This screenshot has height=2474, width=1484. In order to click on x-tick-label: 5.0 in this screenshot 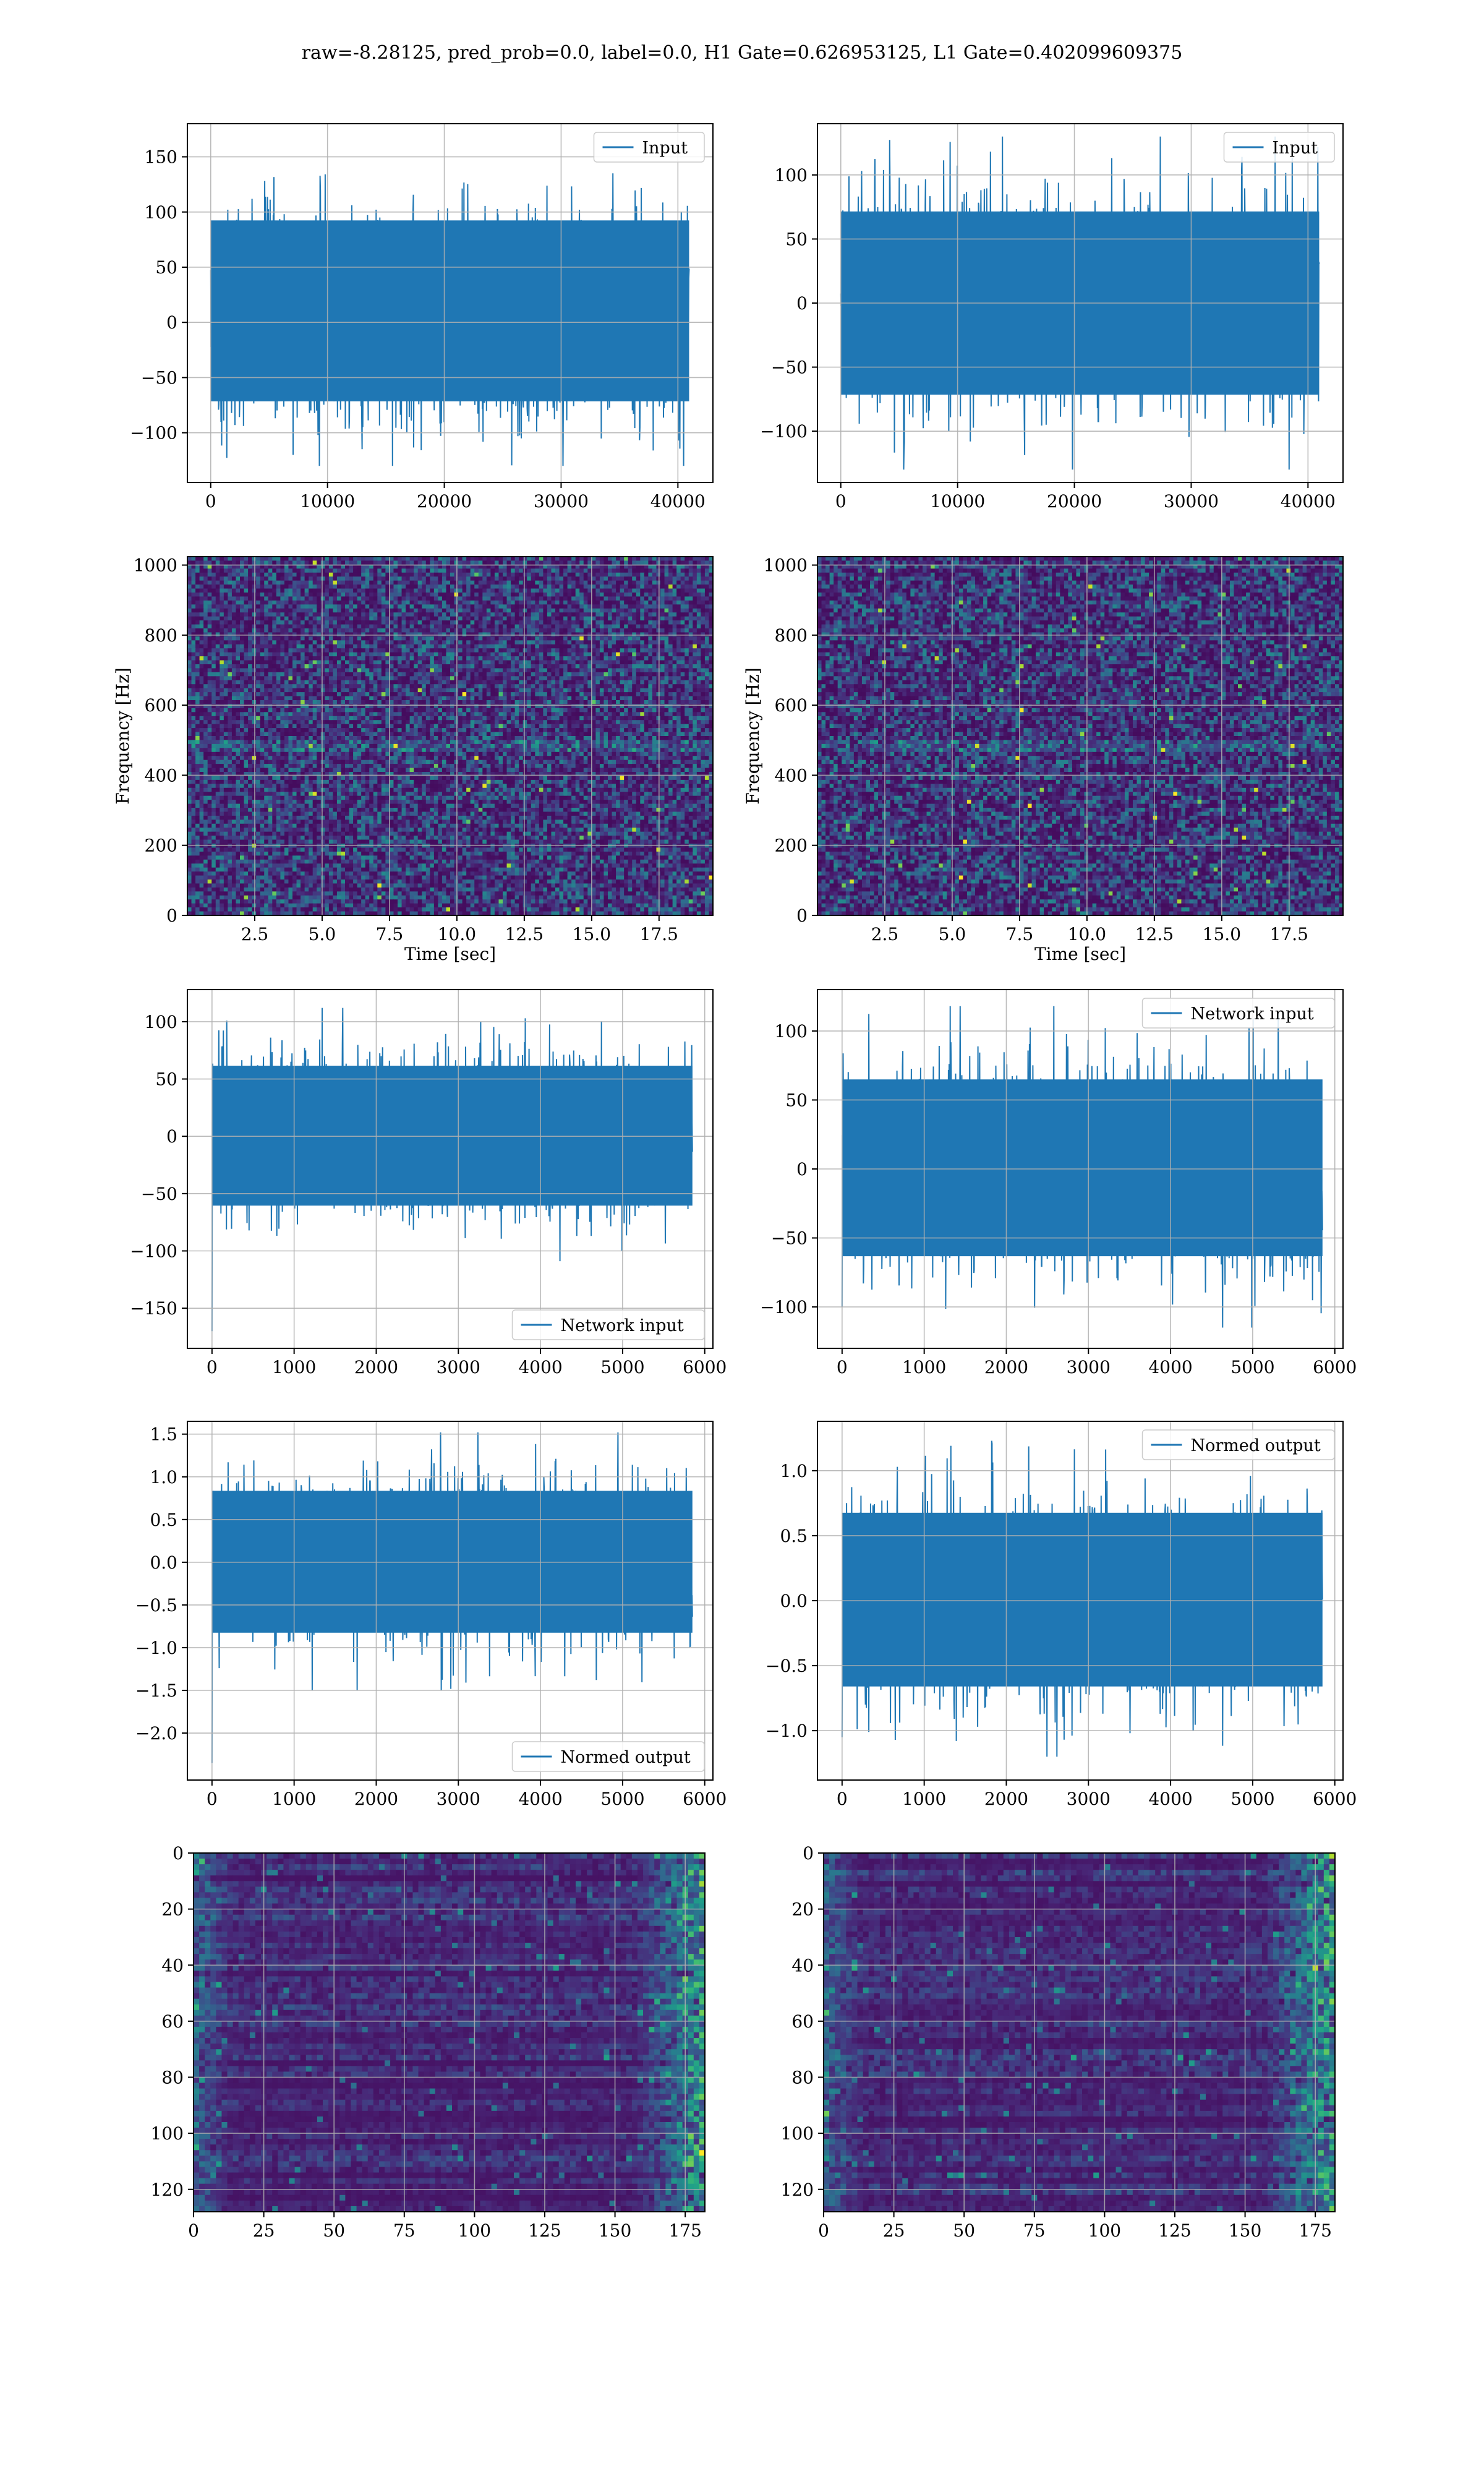, I will do `click(322, 934)`.